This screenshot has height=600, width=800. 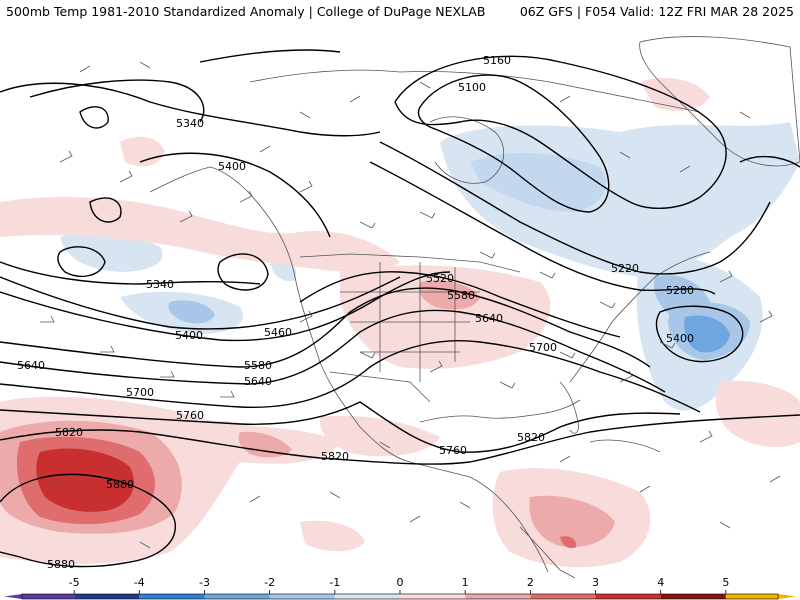 What do you see at coordinates (440, 278) in the screenshot?
I see `contour-label: 5520` at bounding box center [440, 278].